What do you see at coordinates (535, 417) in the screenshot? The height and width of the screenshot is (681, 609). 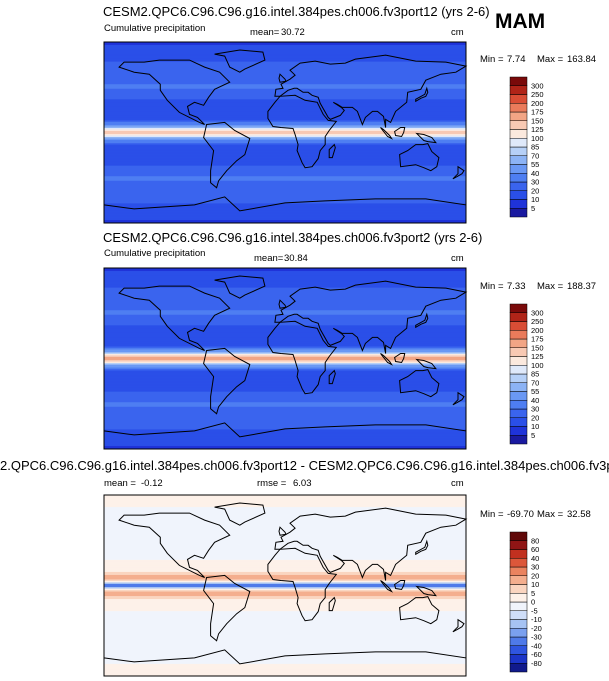 I see `colorbar-tick-label: 20` at bounding box center [535, 417].